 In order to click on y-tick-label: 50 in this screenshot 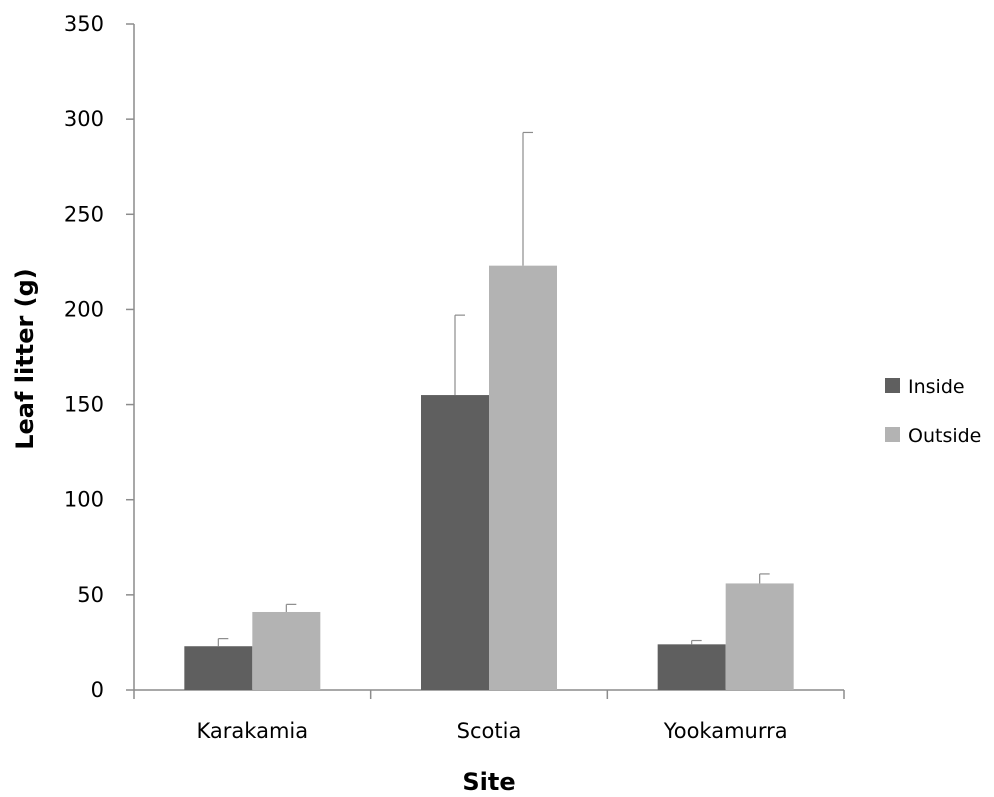, I will do `click(90, 595)`.